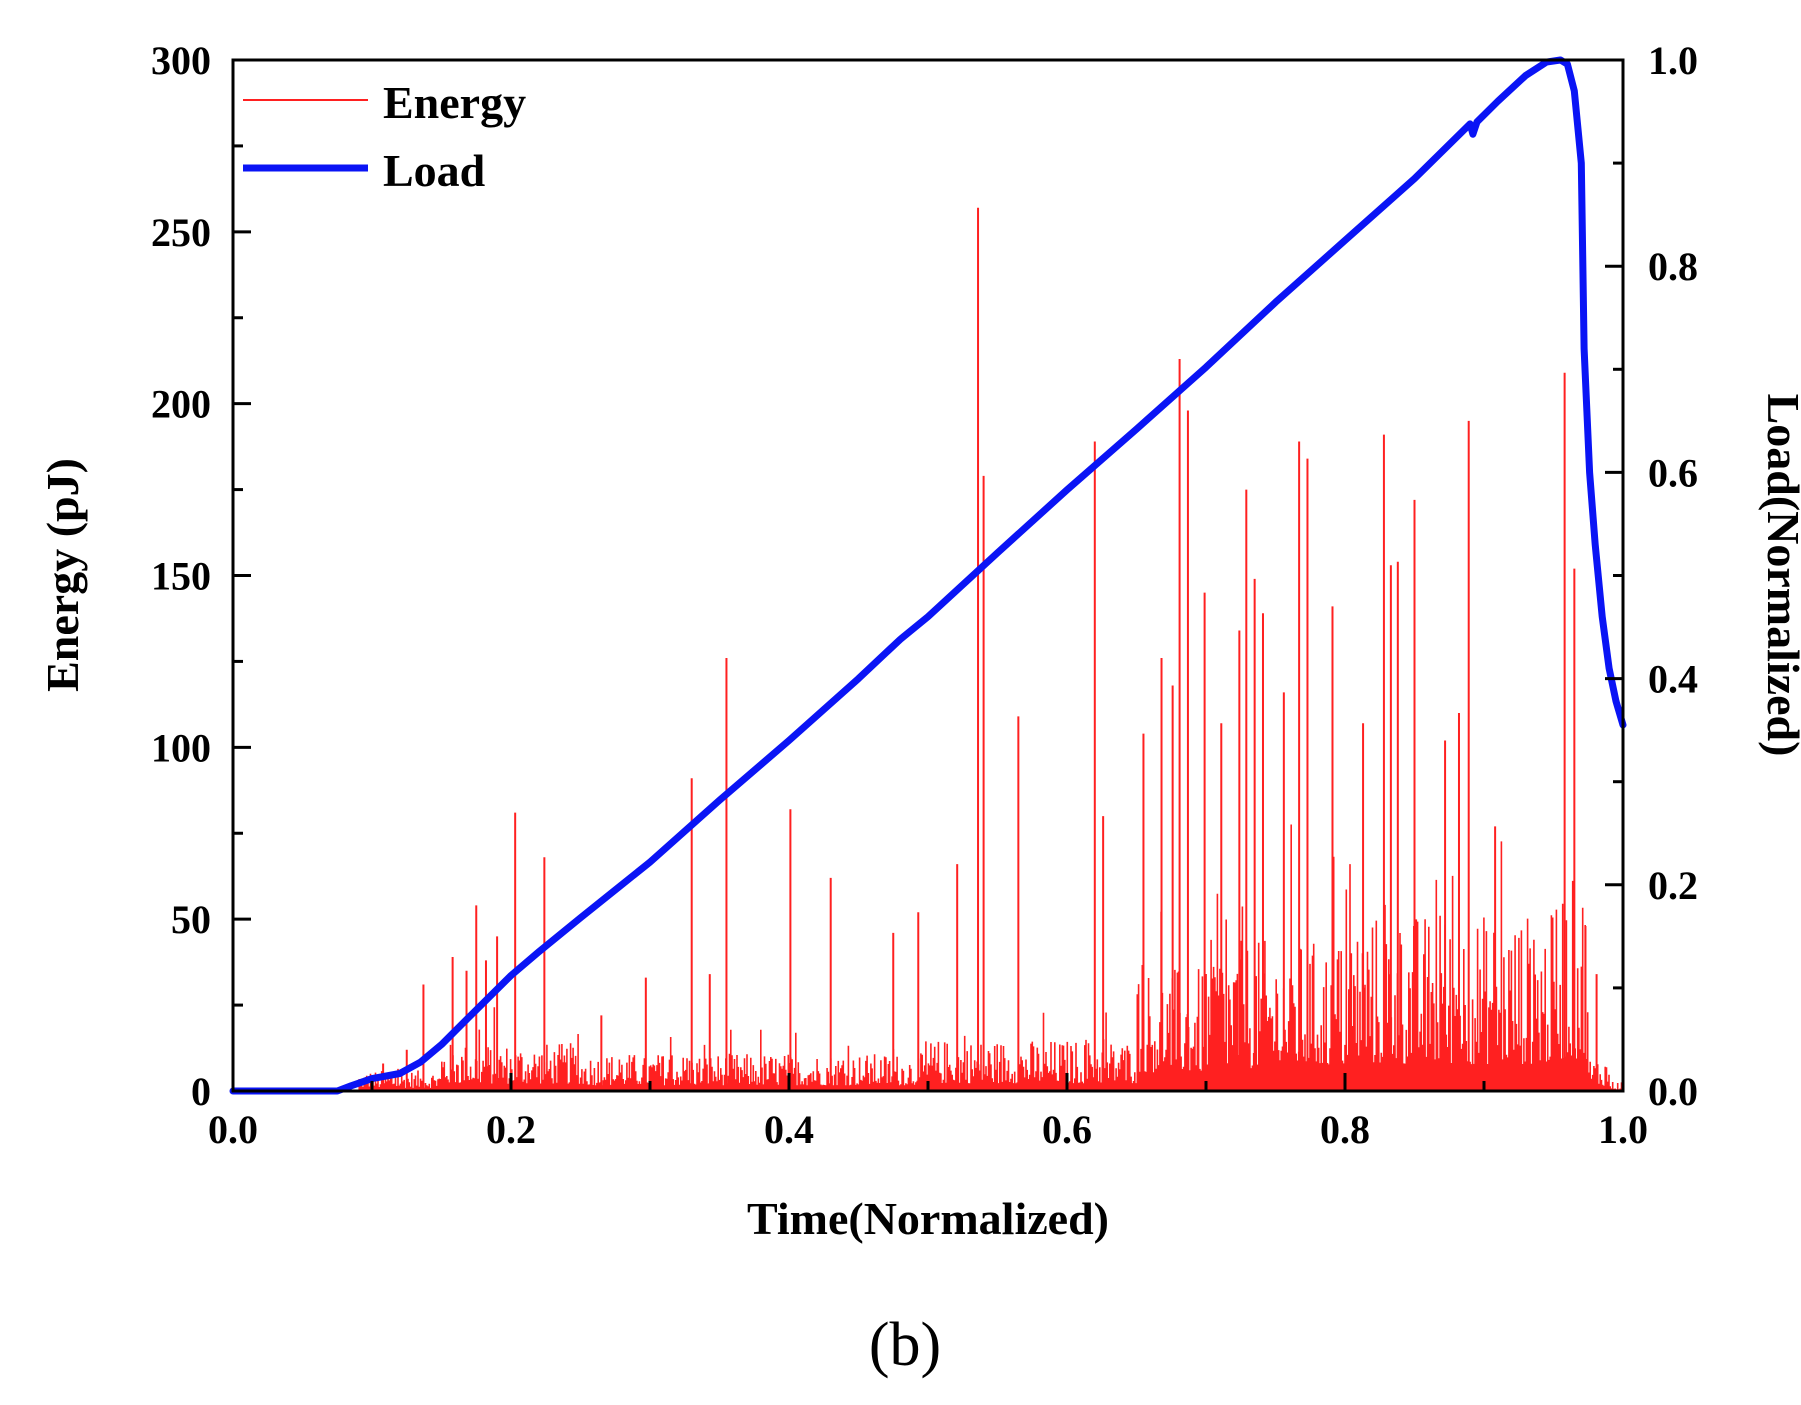  Describe the element at coordinates (1673, 472) in the screenshot. I see `y2-tick-label: 0.6` at that location.